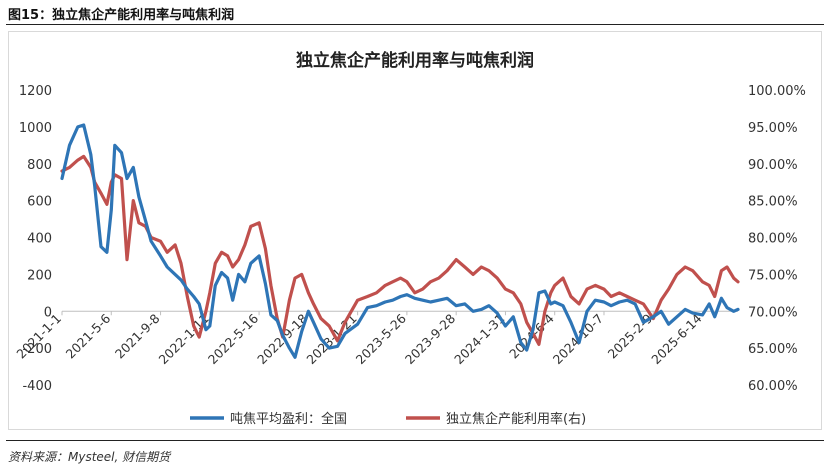 The height and width of the screenshot is (468, 830). Describe the element at coordinates (39, 275) in the screenshot. I see `left-tick-label: 200` at that location.